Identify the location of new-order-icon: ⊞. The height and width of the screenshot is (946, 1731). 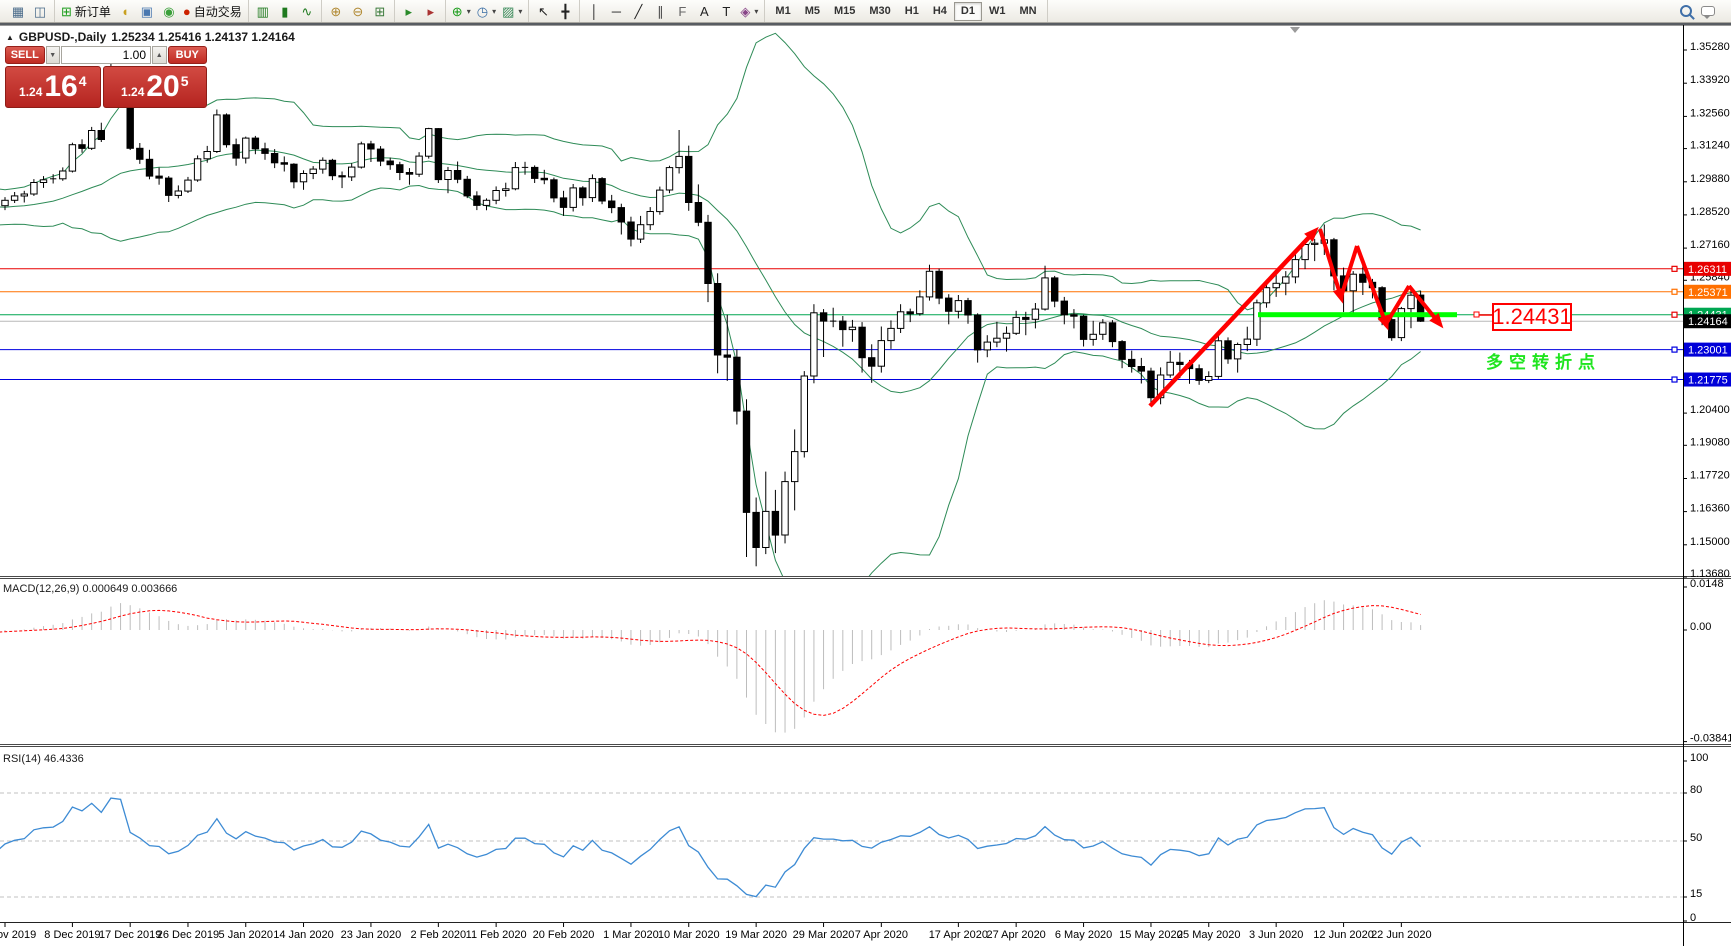
(66, 11).